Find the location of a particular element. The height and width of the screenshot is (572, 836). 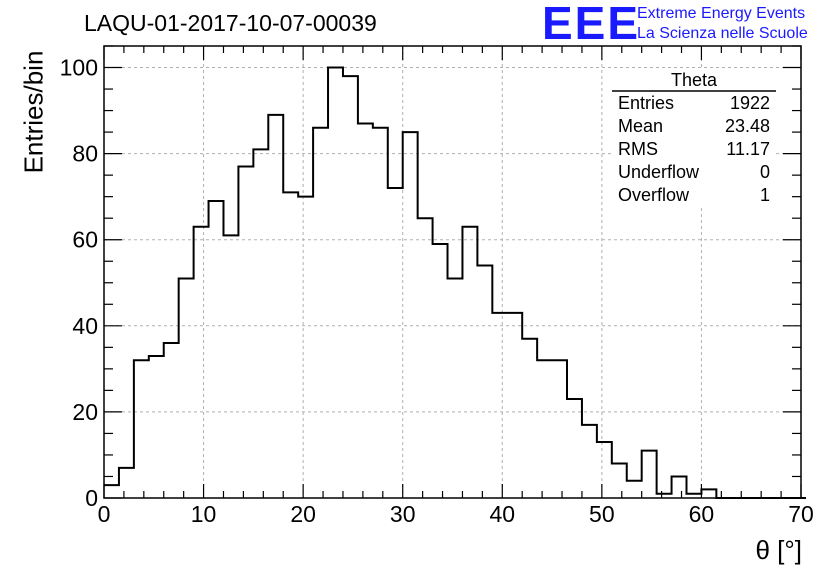

x-axis-label: θ [°] is located at coordinates (778, 550).